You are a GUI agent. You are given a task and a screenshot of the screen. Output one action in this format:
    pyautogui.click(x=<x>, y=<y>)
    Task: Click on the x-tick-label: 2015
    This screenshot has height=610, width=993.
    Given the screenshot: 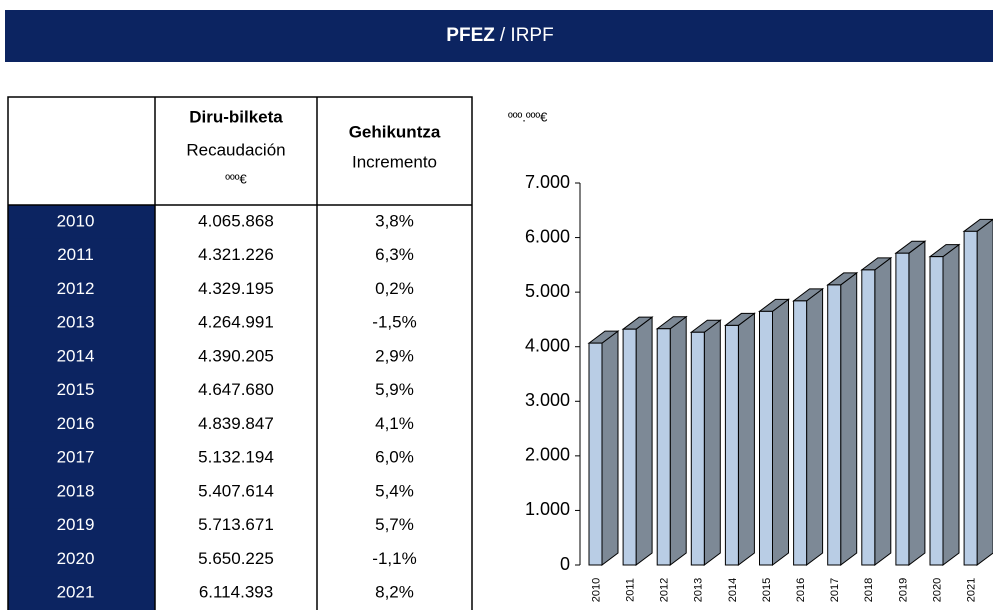 What is the action you would take?
    pyautogui.click(x=767, y=590)
    